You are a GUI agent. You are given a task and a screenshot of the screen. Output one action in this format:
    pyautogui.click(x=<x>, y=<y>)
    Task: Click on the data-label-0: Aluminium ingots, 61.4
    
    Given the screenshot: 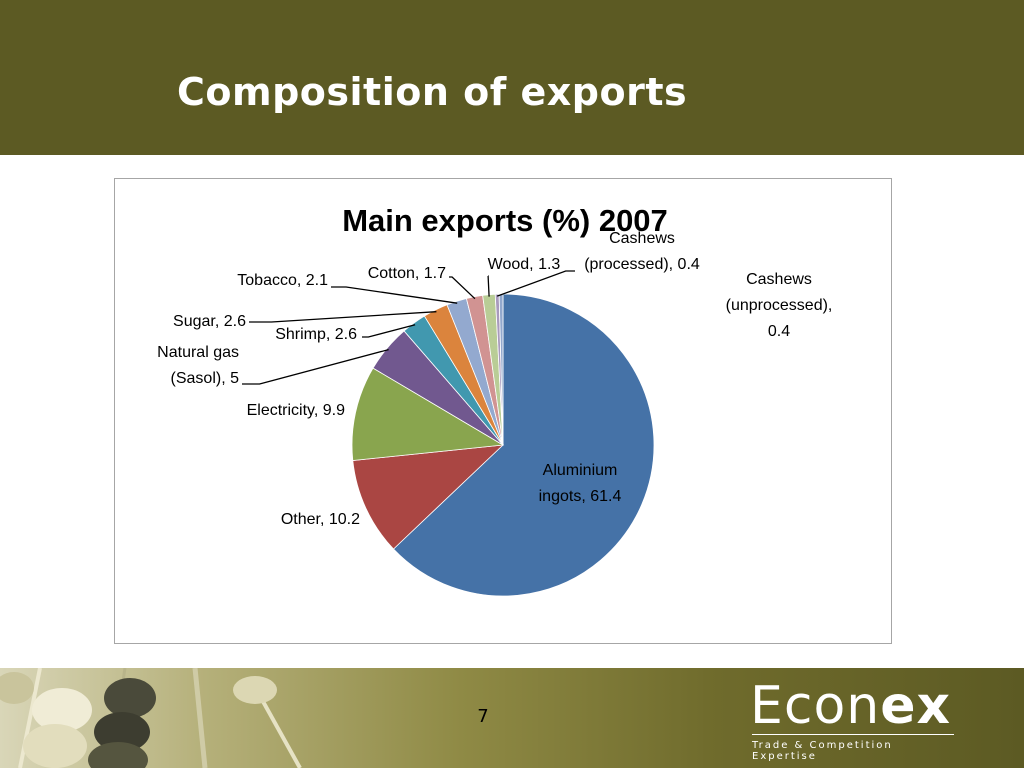 What is the action you would take?
    pyautogui.click(x=580, y=483)
    